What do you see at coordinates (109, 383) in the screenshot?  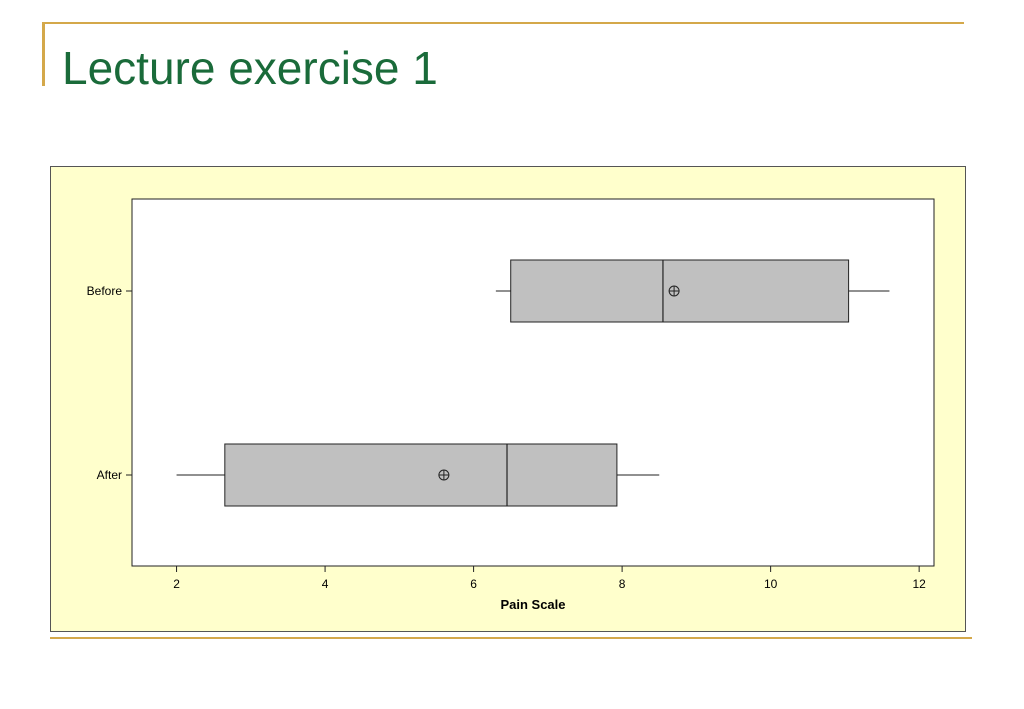 I see `y-axis: Before After` at bounding box center [109, 383].